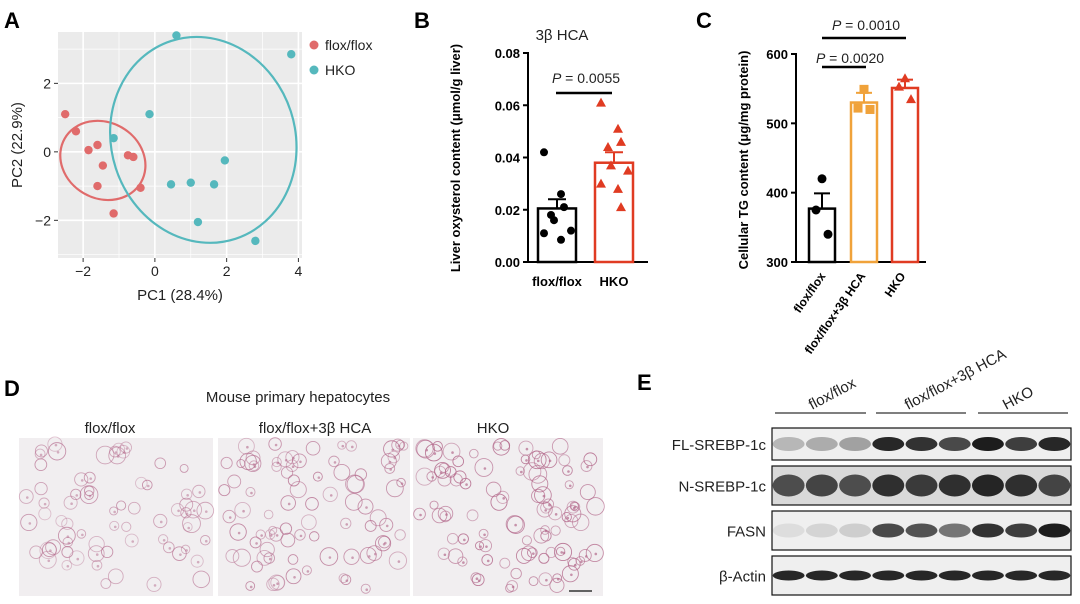 The width and height of the screenshot is (1080, 604). I want to click on legend-label-flox: flox/flox, so click(348, 45).